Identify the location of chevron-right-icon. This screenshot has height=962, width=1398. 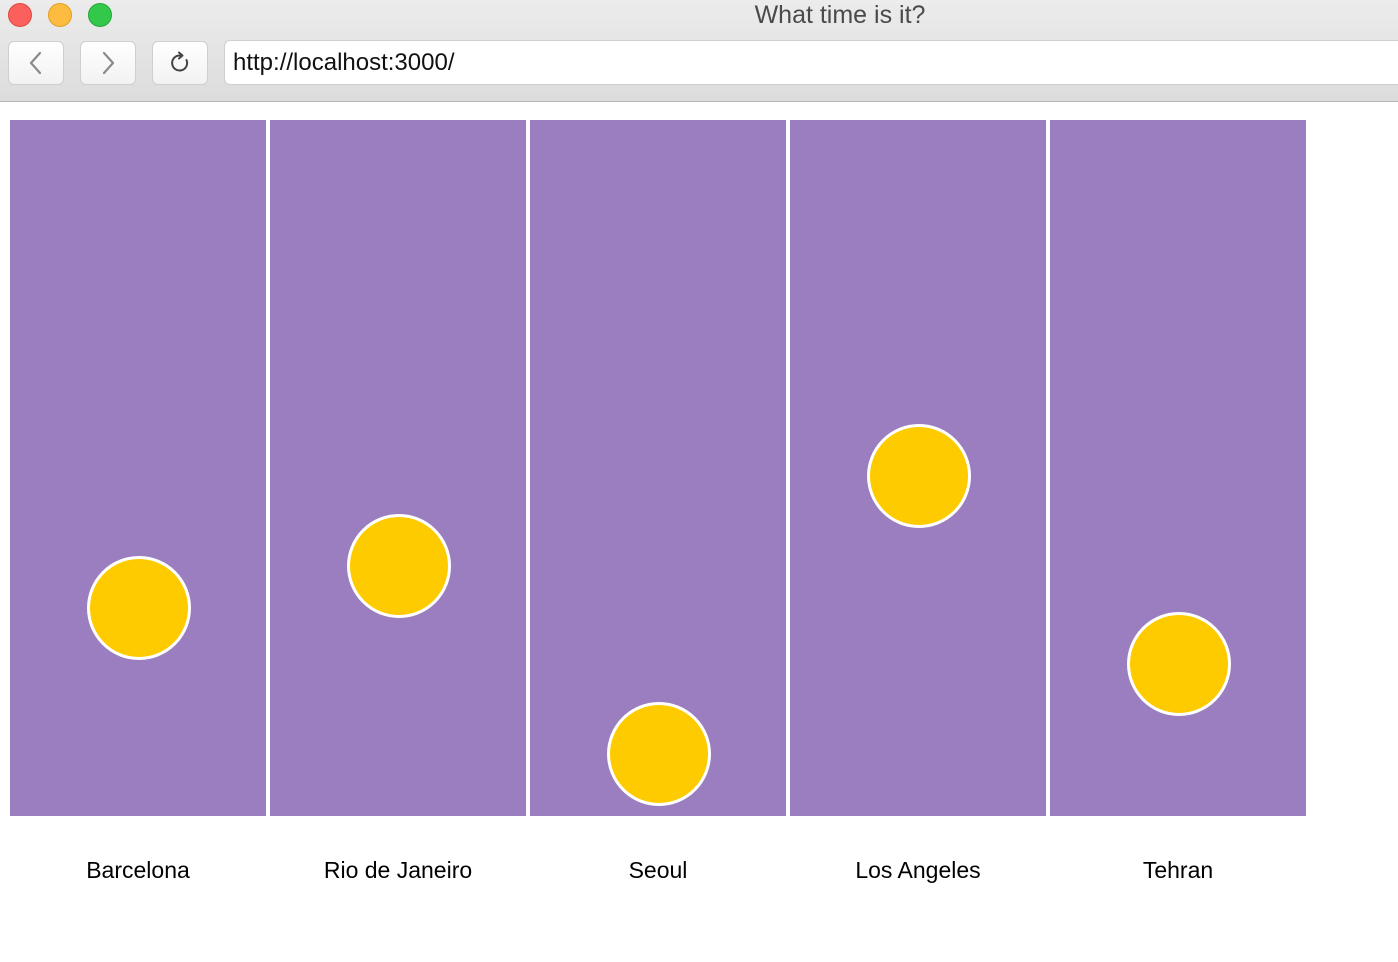
(108, 63).